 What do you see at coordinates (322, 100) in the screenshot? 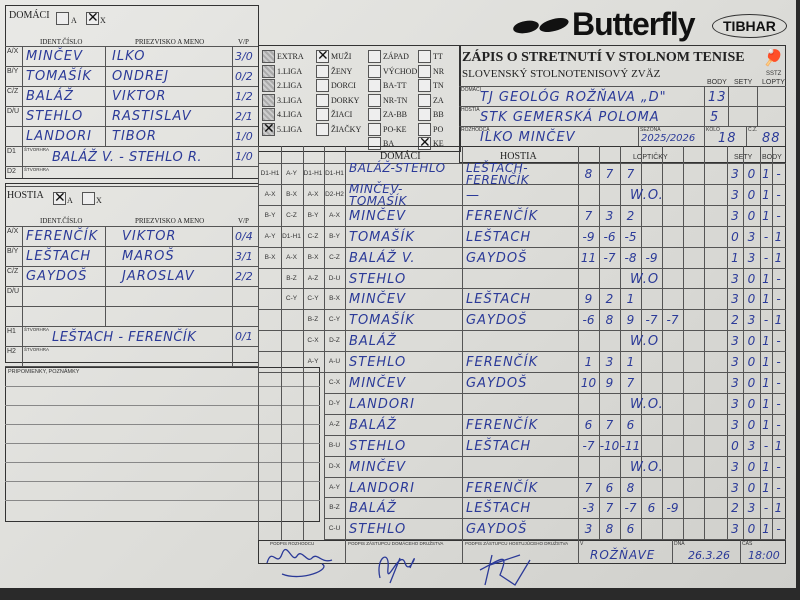
I see `category-checkbox-dorky` at bounding box center [322, 100].